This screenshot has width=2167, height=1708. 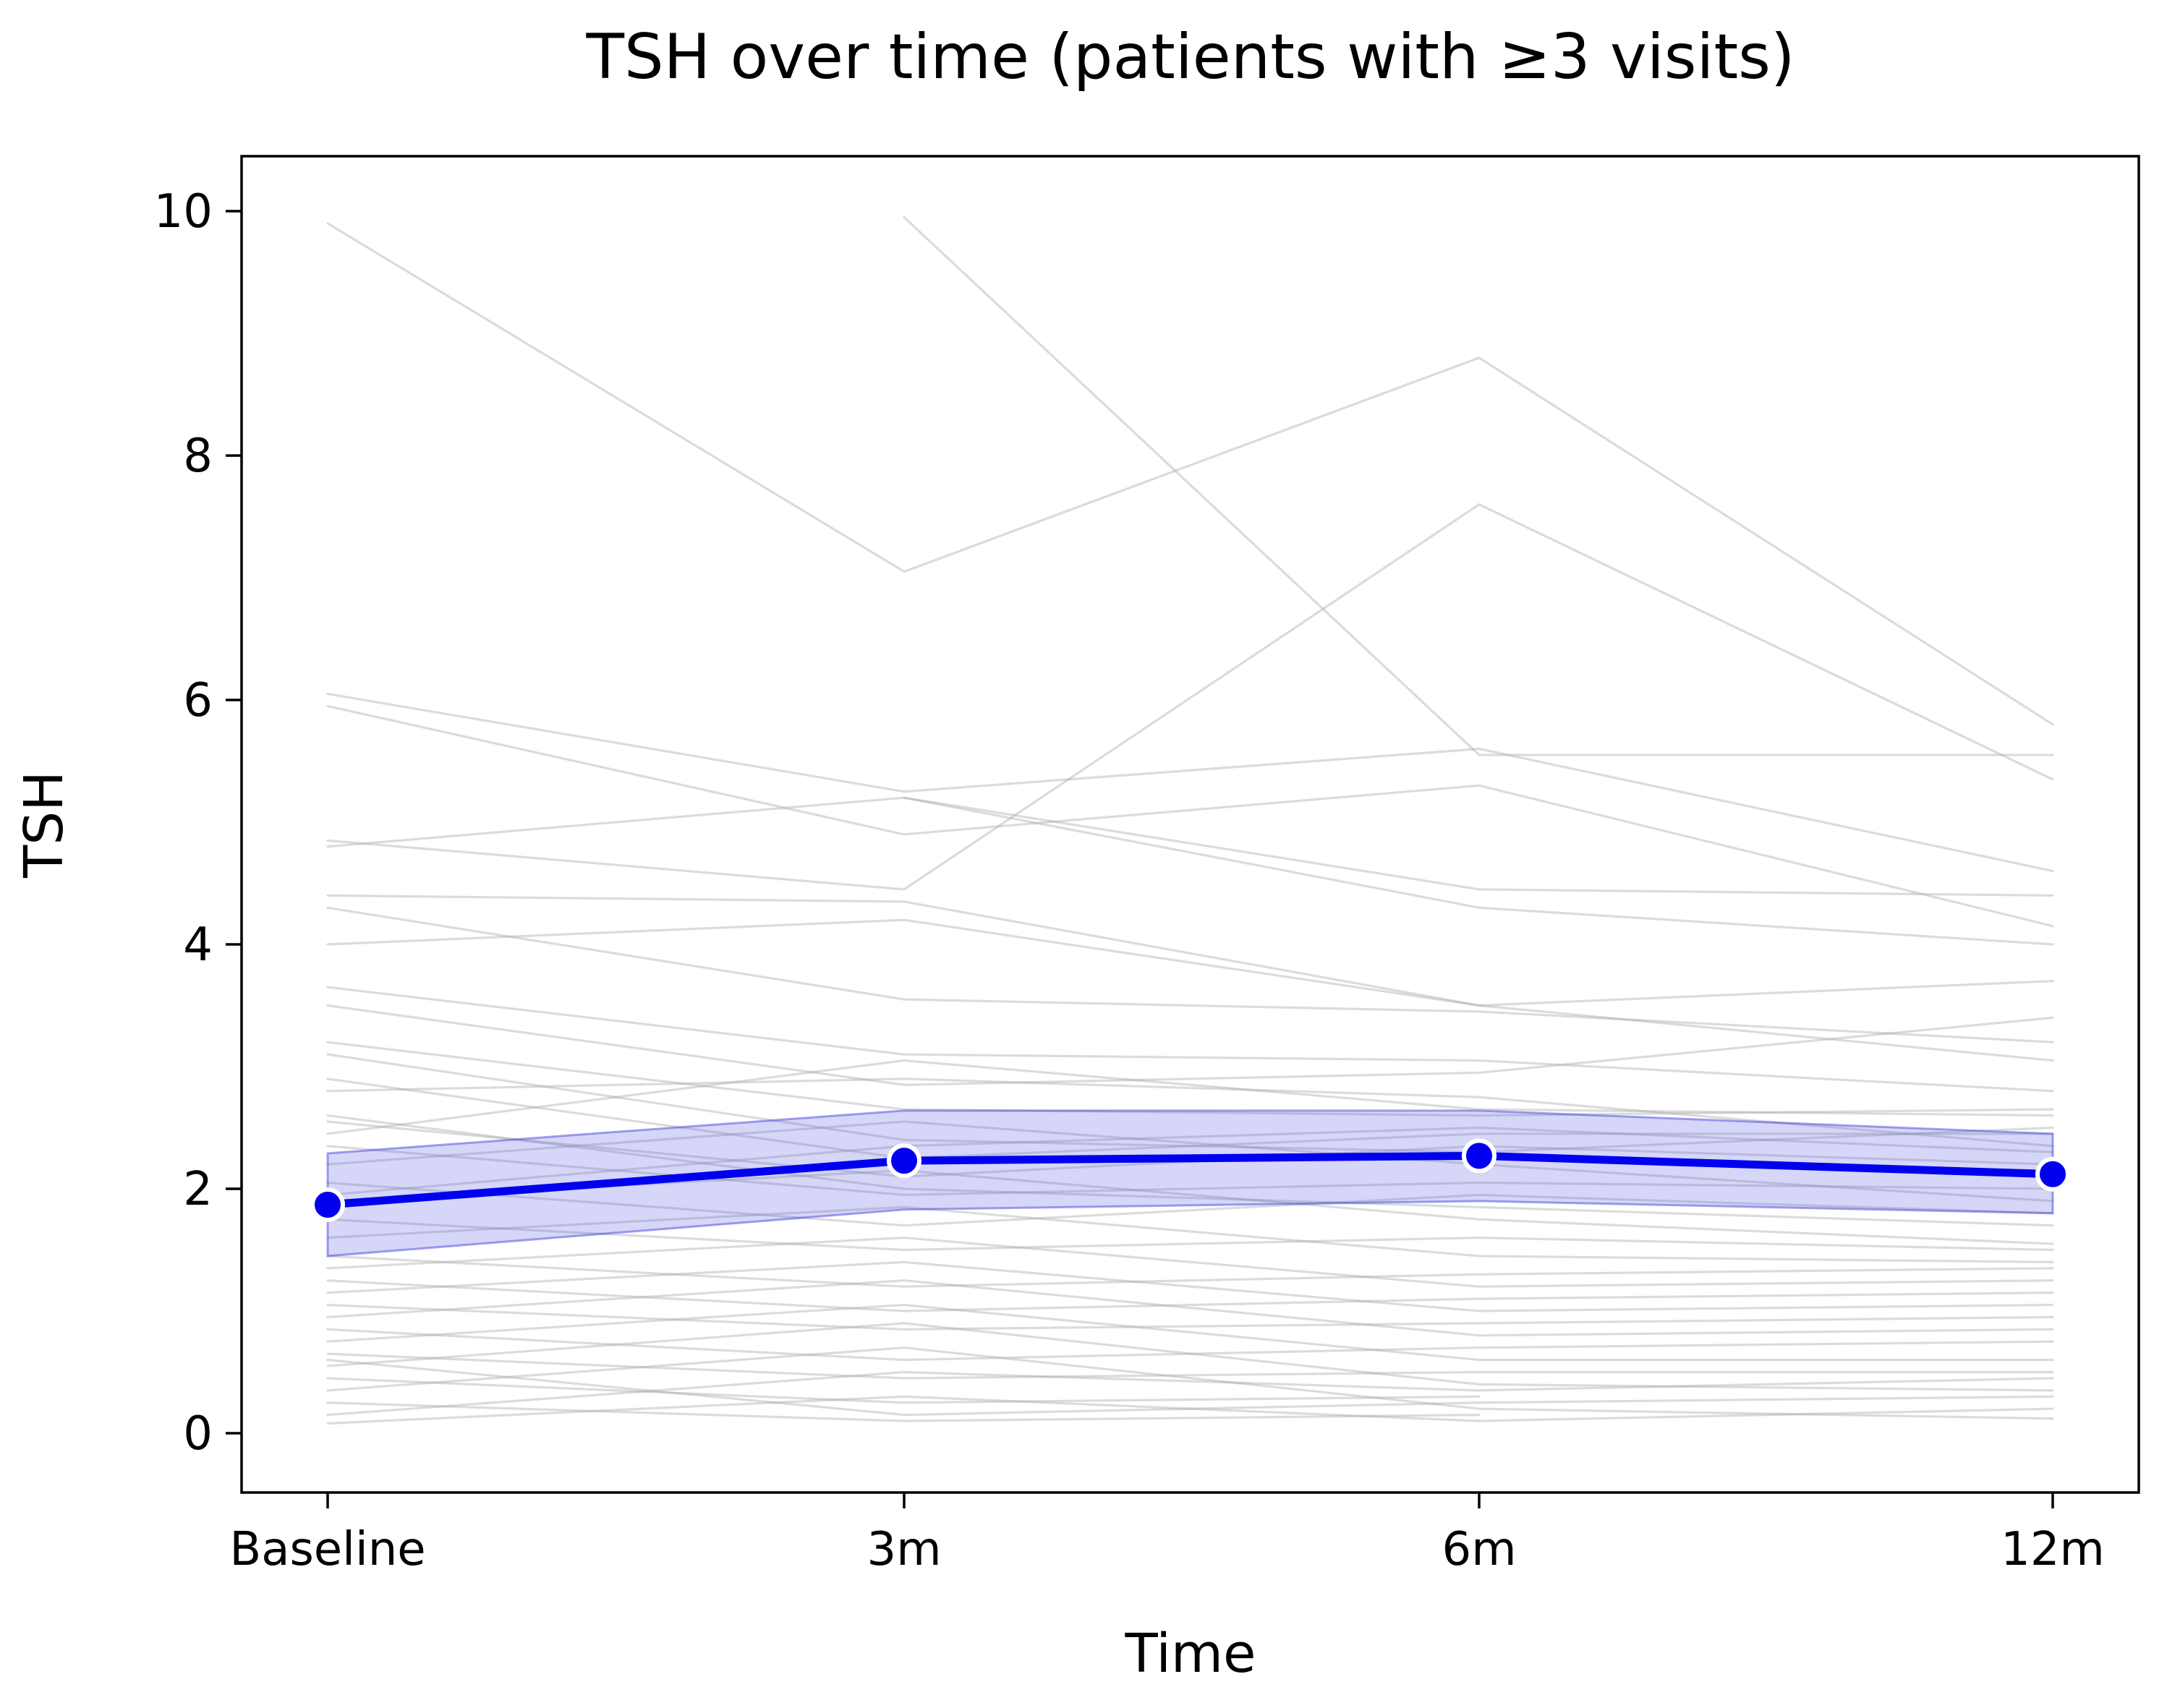 What do you see at coordinates (2053, 1549) in the screenshot?
I see `x-tick-label: 12m` at bounding box center [2053, 1549].